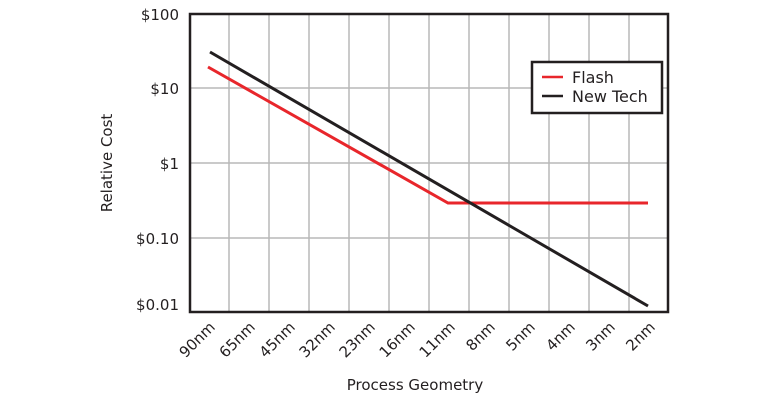  Describe the element at coordinates (415, 385) in the screenshot. I see `x-axis-title: Process Geometry` at that location.